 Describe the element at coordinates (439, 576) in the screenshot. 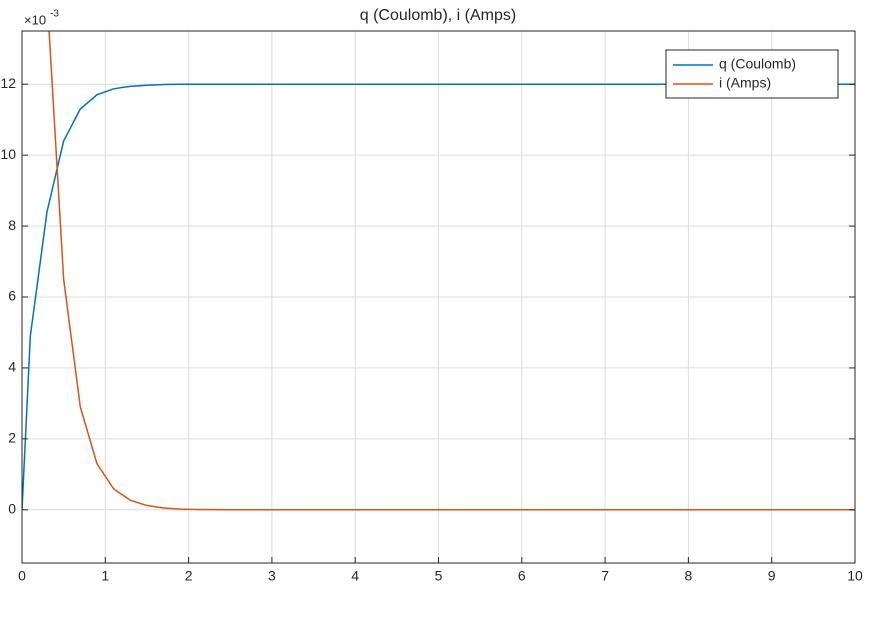

I see `x-tick-label: 5` at that location.